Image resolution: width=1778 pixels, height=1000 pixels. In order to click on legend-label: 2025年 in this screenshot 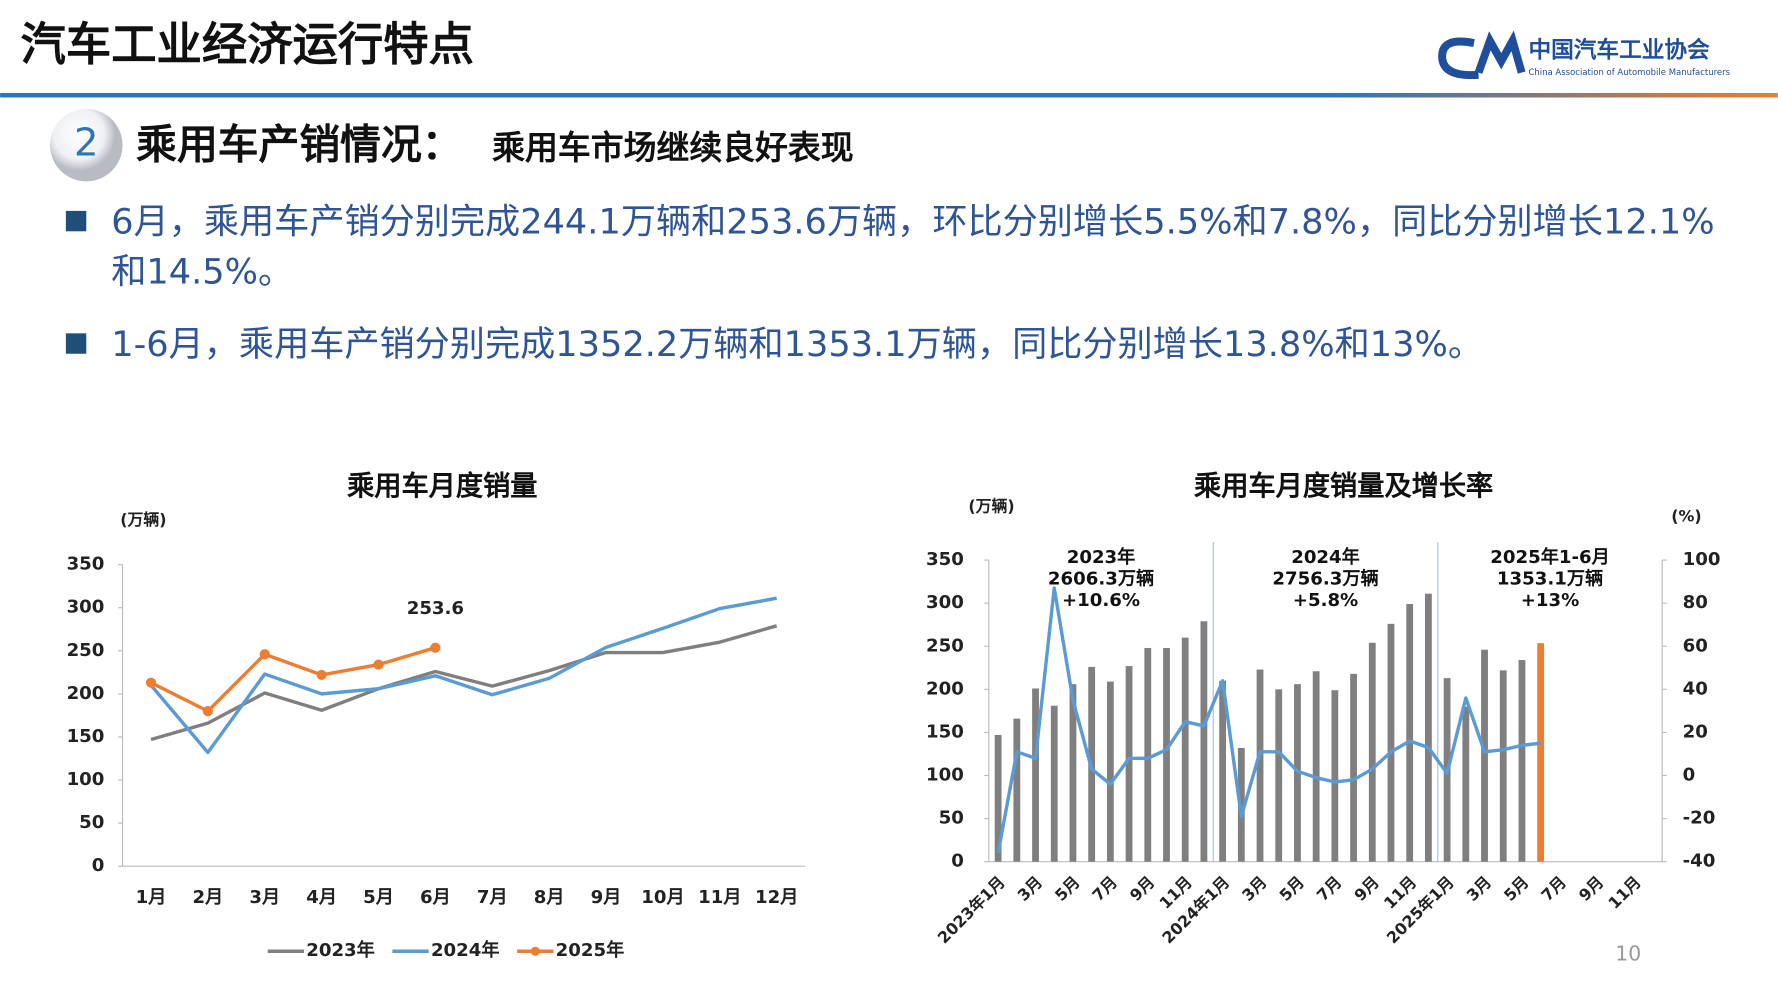, I will do `click(590, 950)`.